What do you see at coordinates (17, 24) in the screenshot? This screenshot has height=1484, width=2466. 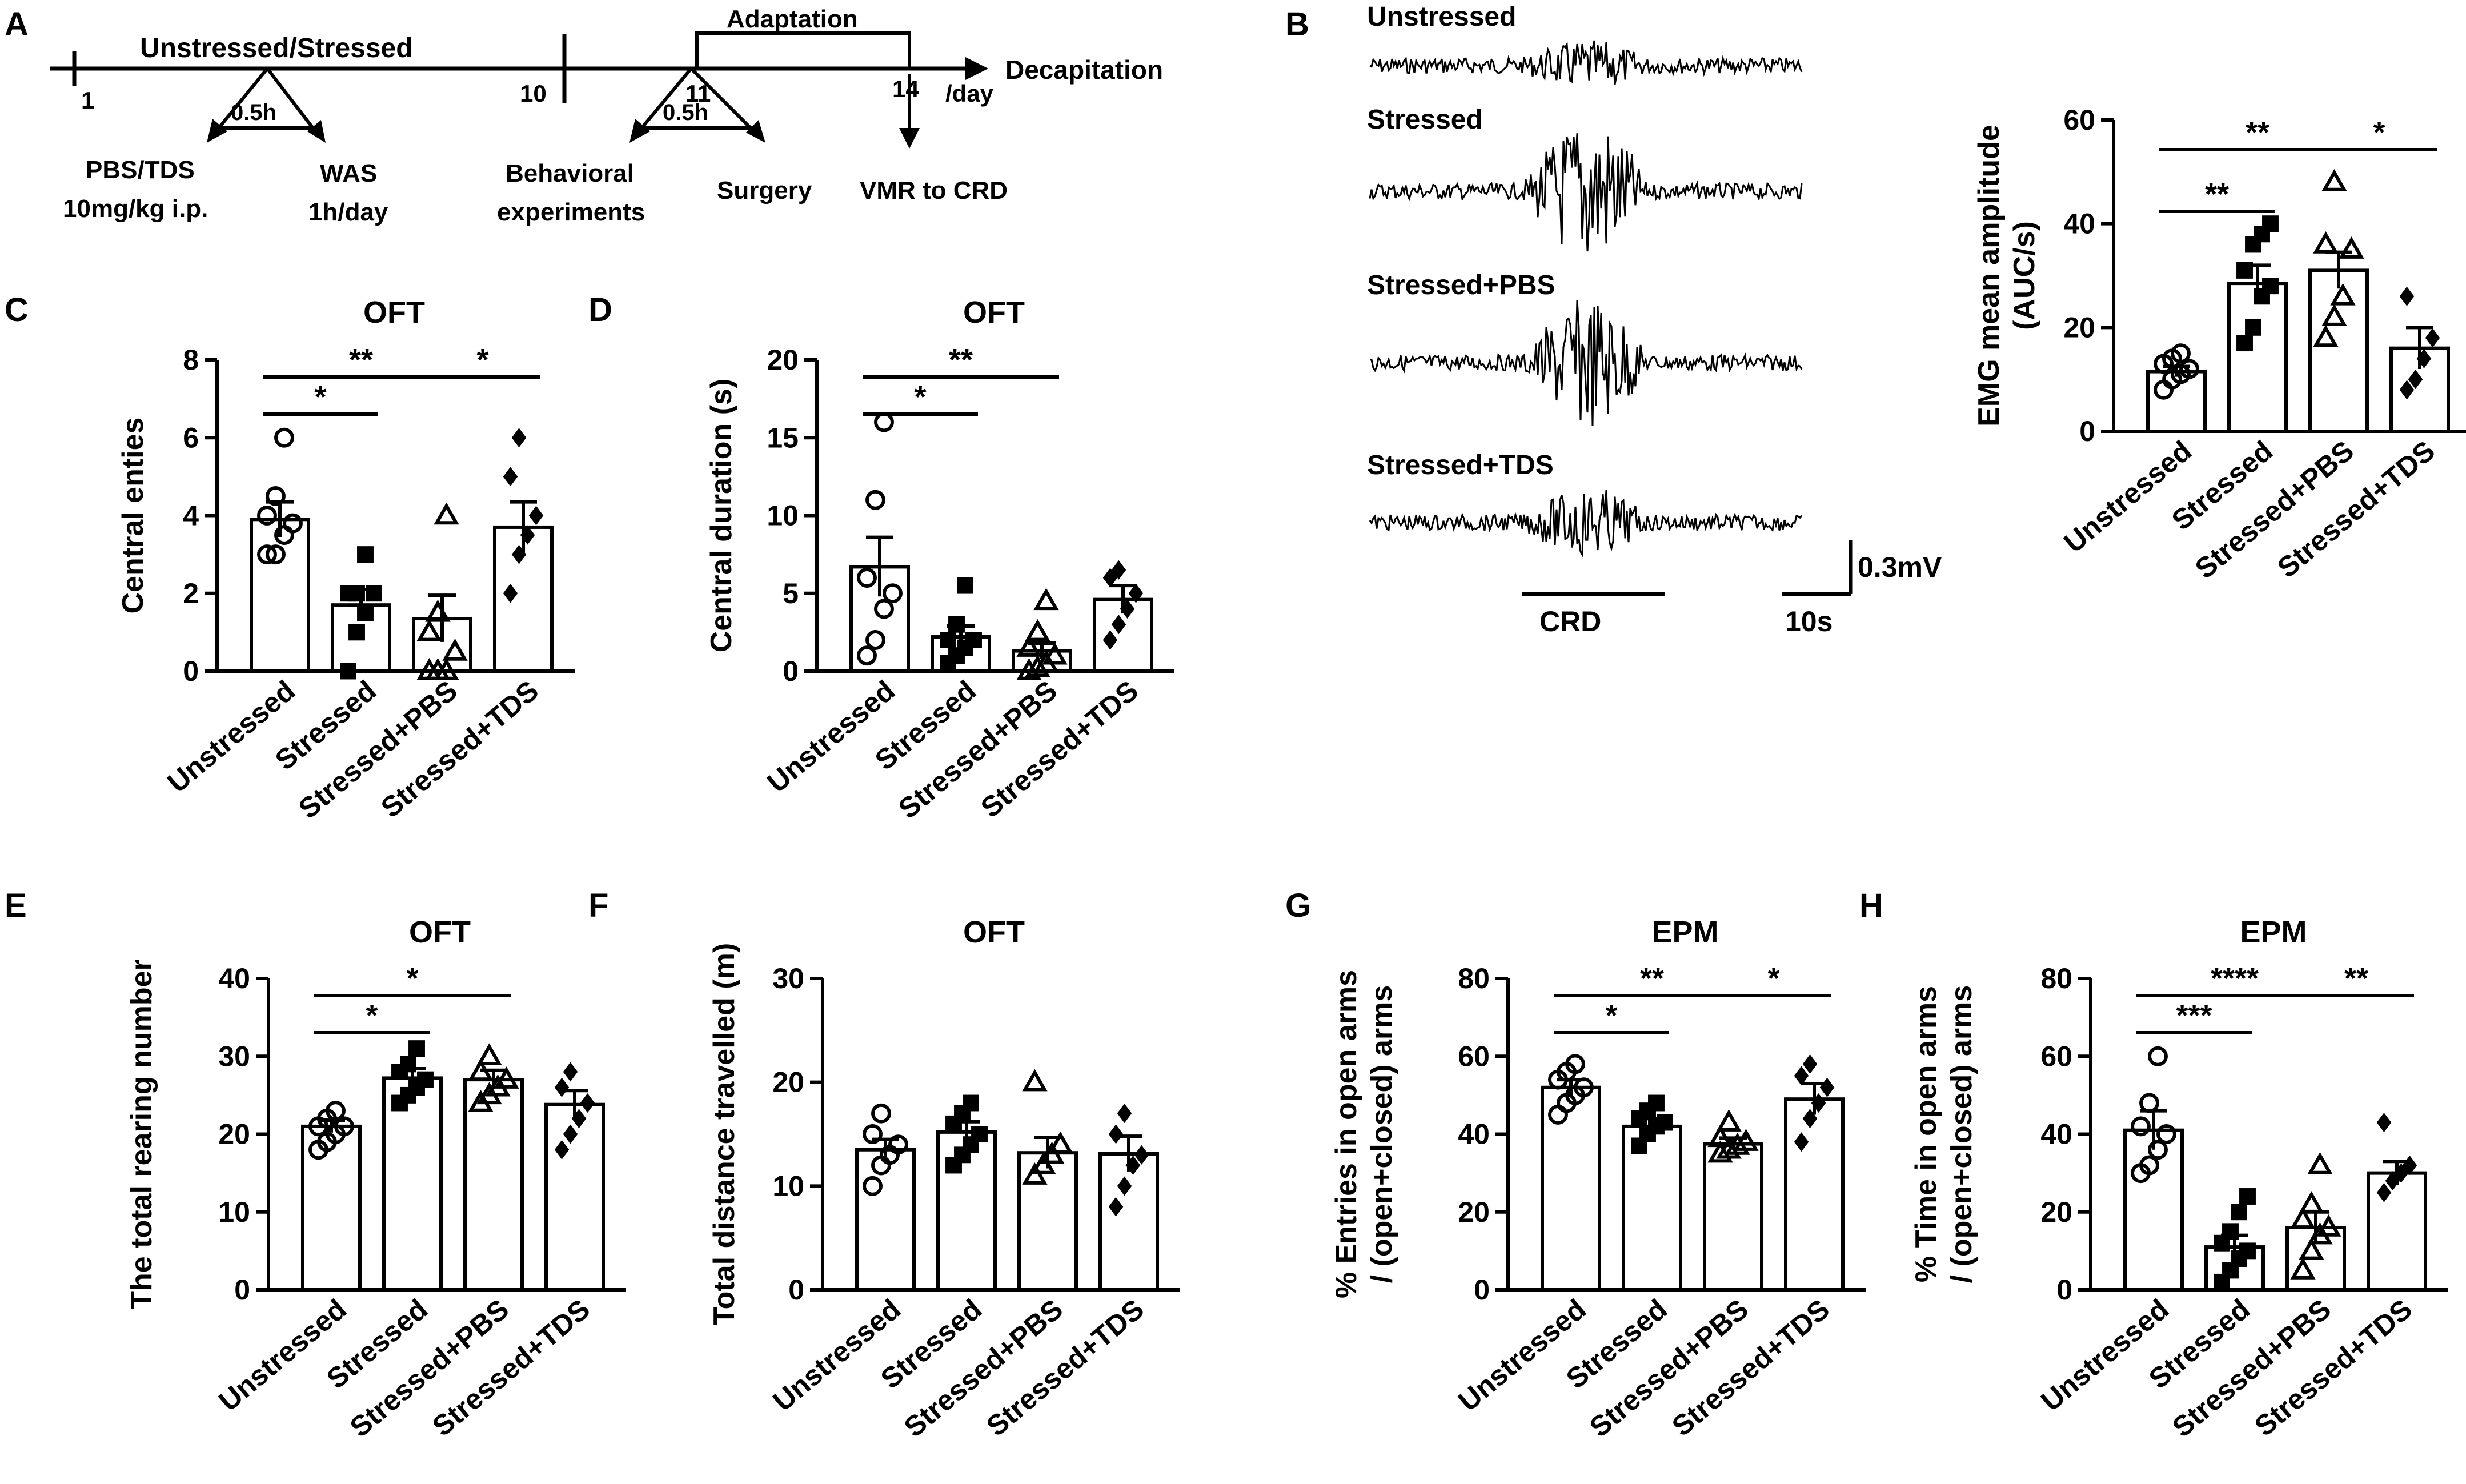 I see `panel-label-a: A` at bounding box center [17, 24].